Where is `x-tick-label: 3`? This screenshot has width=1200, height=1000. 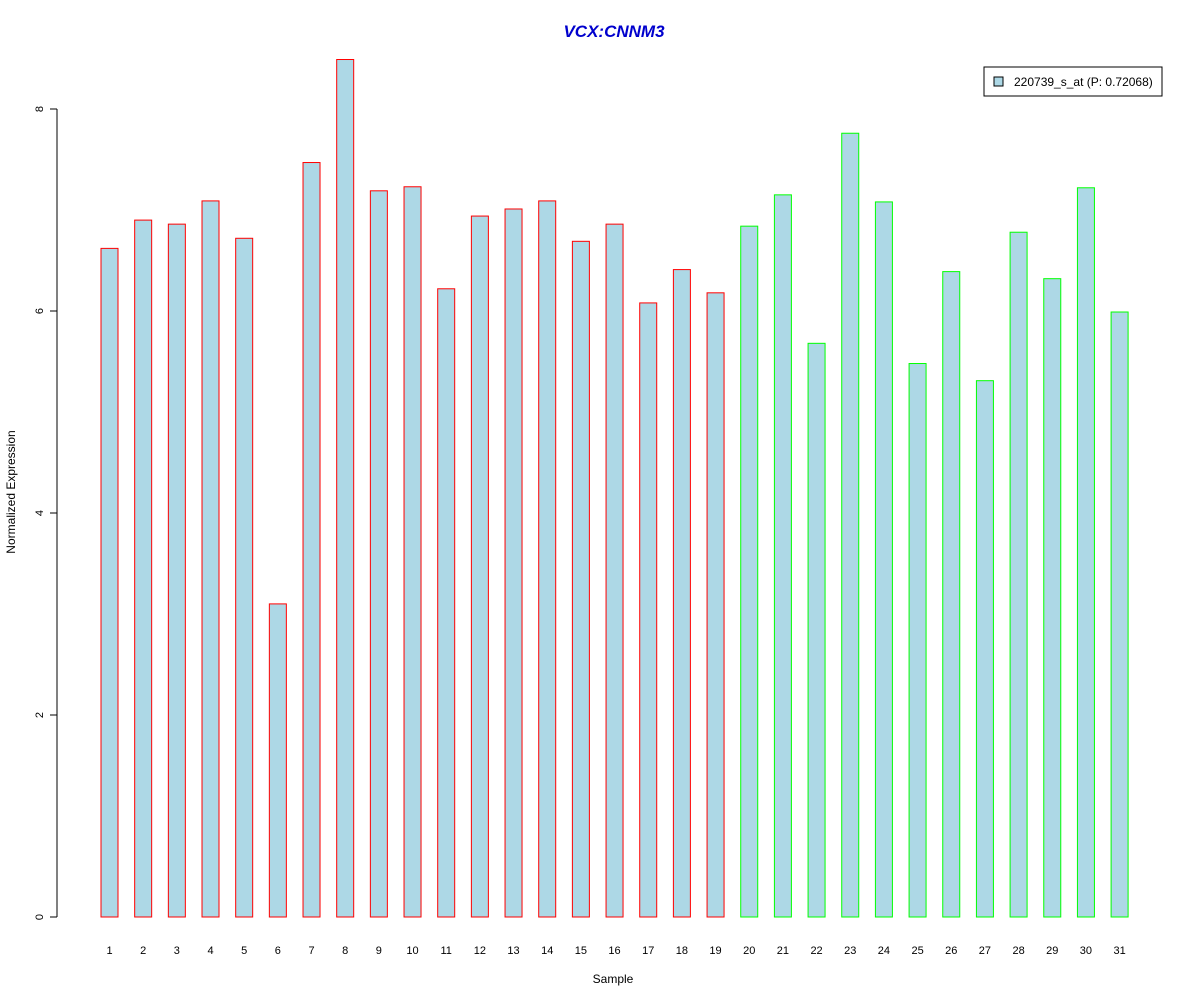
x-tick-label: 3 is located at coordinates (177, 951).